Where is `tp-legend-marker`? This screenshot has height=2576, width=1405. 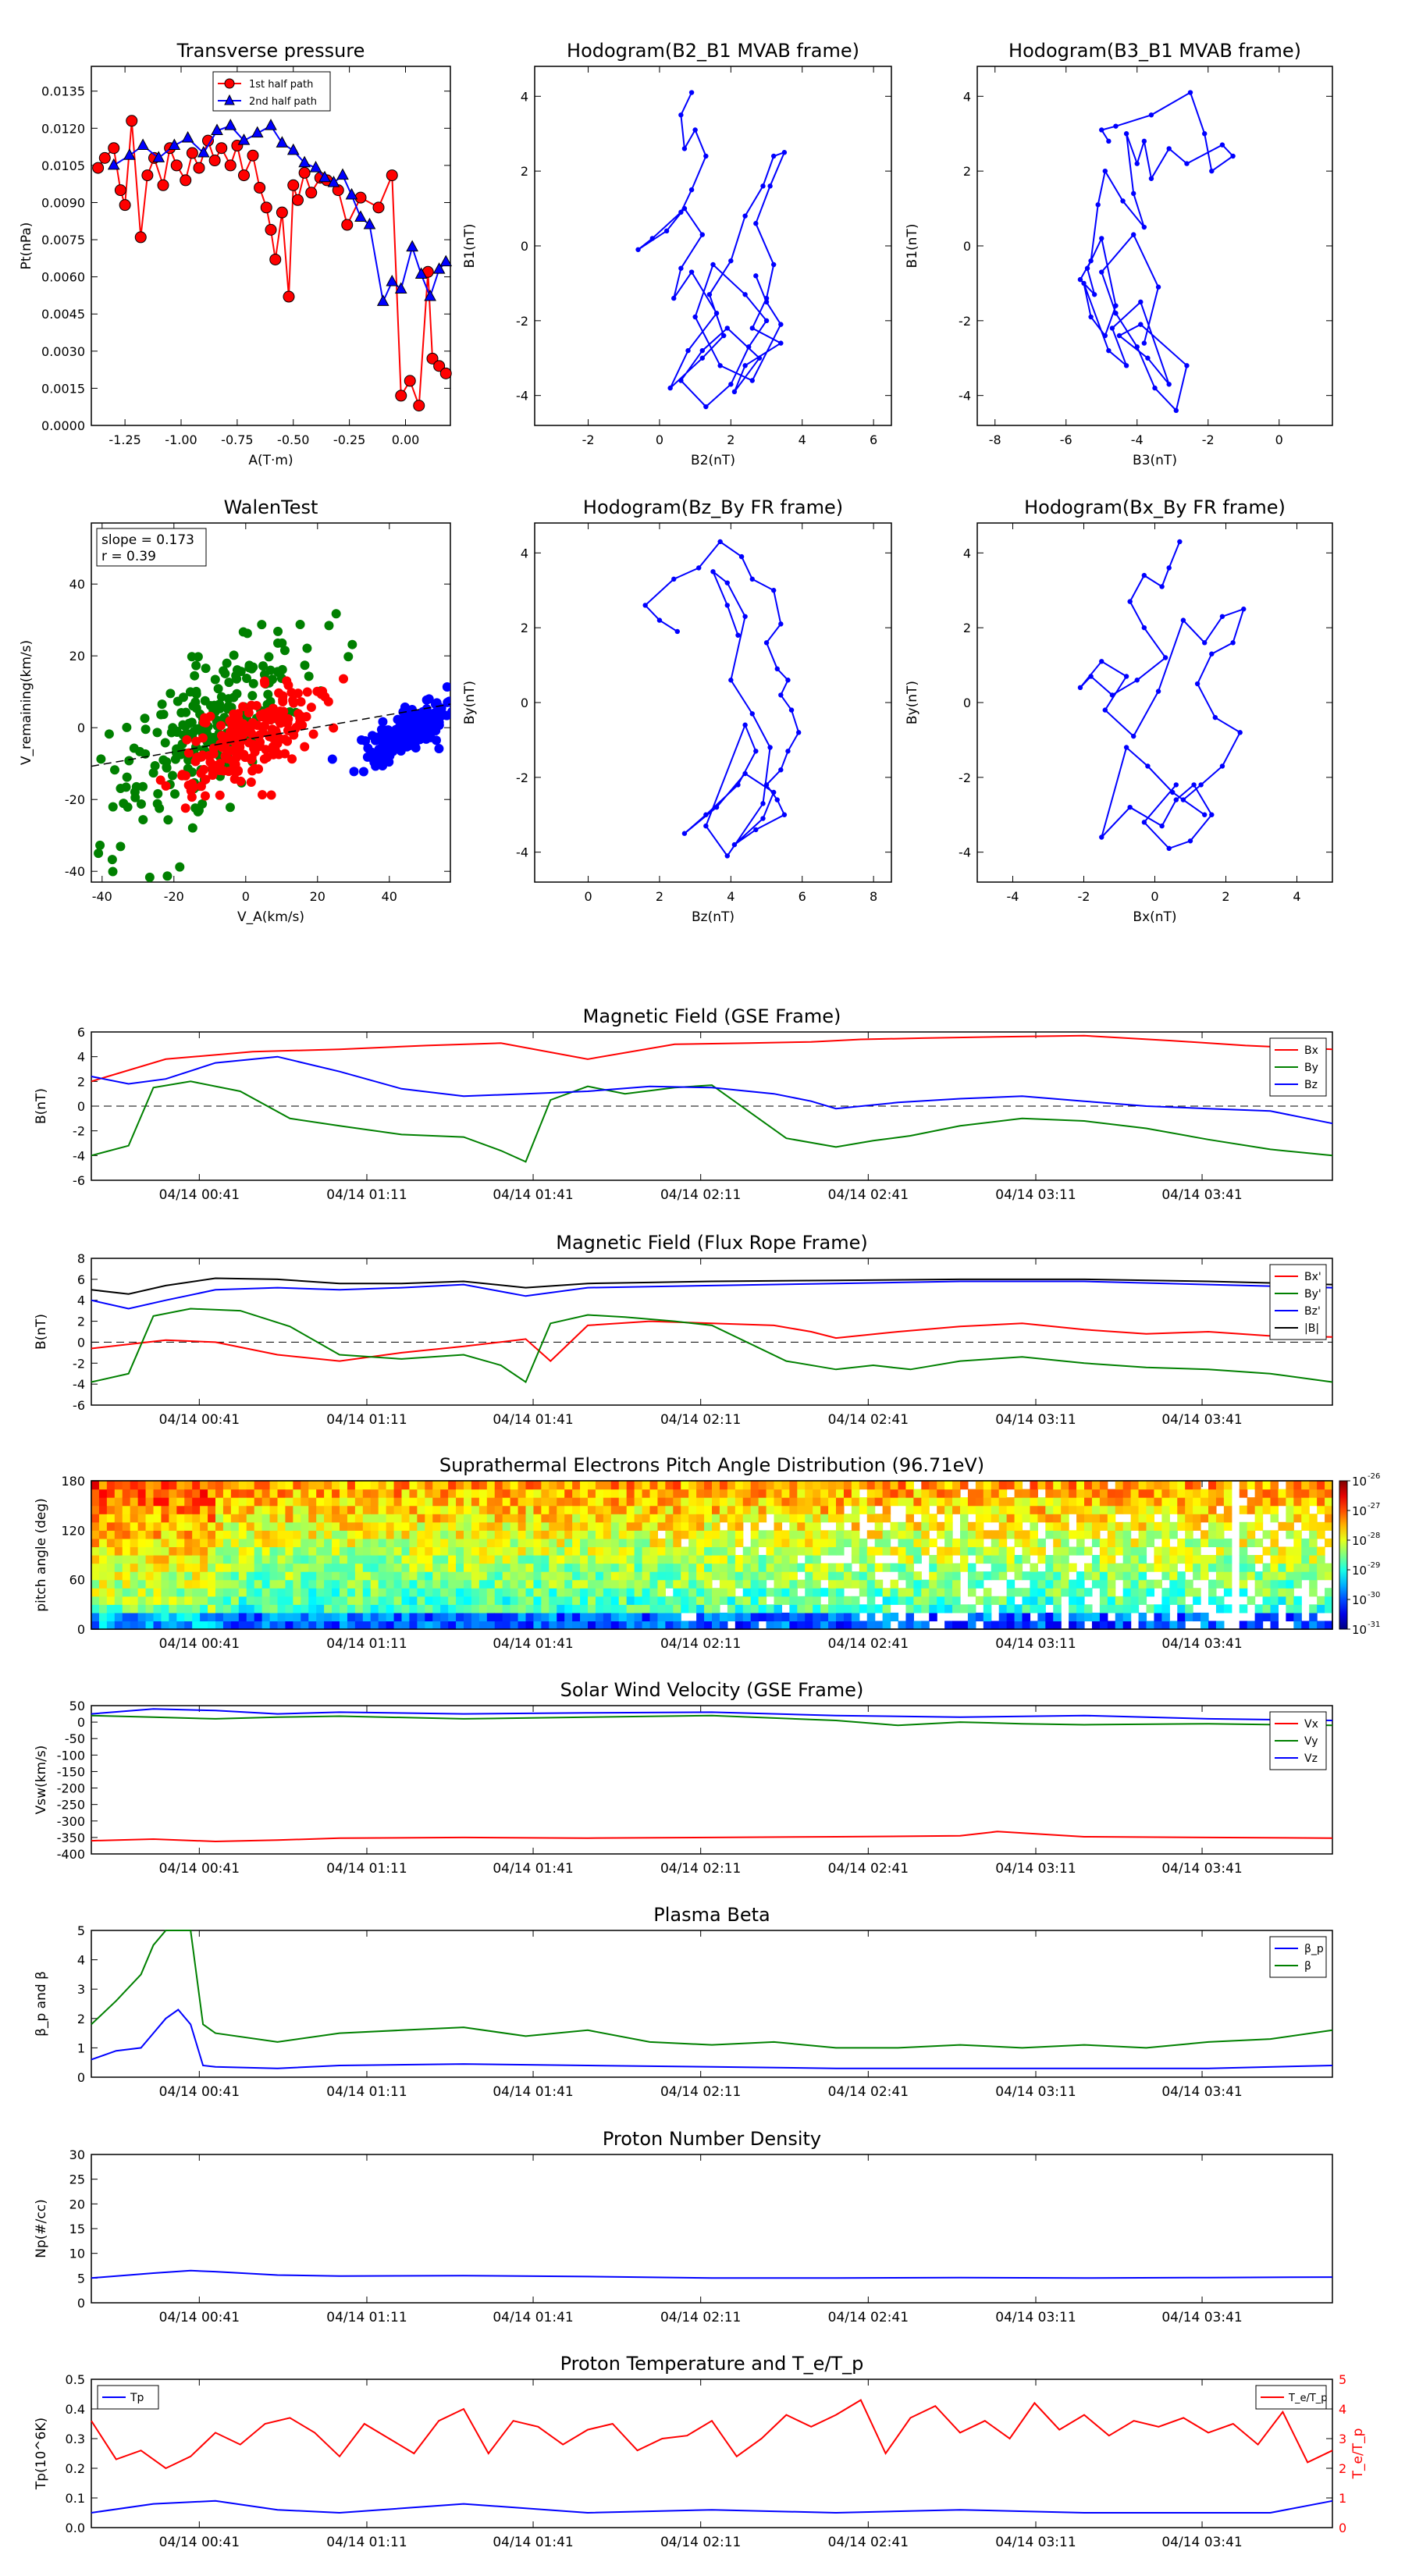 tp-legend-marker is located at coordinates (229, 83).